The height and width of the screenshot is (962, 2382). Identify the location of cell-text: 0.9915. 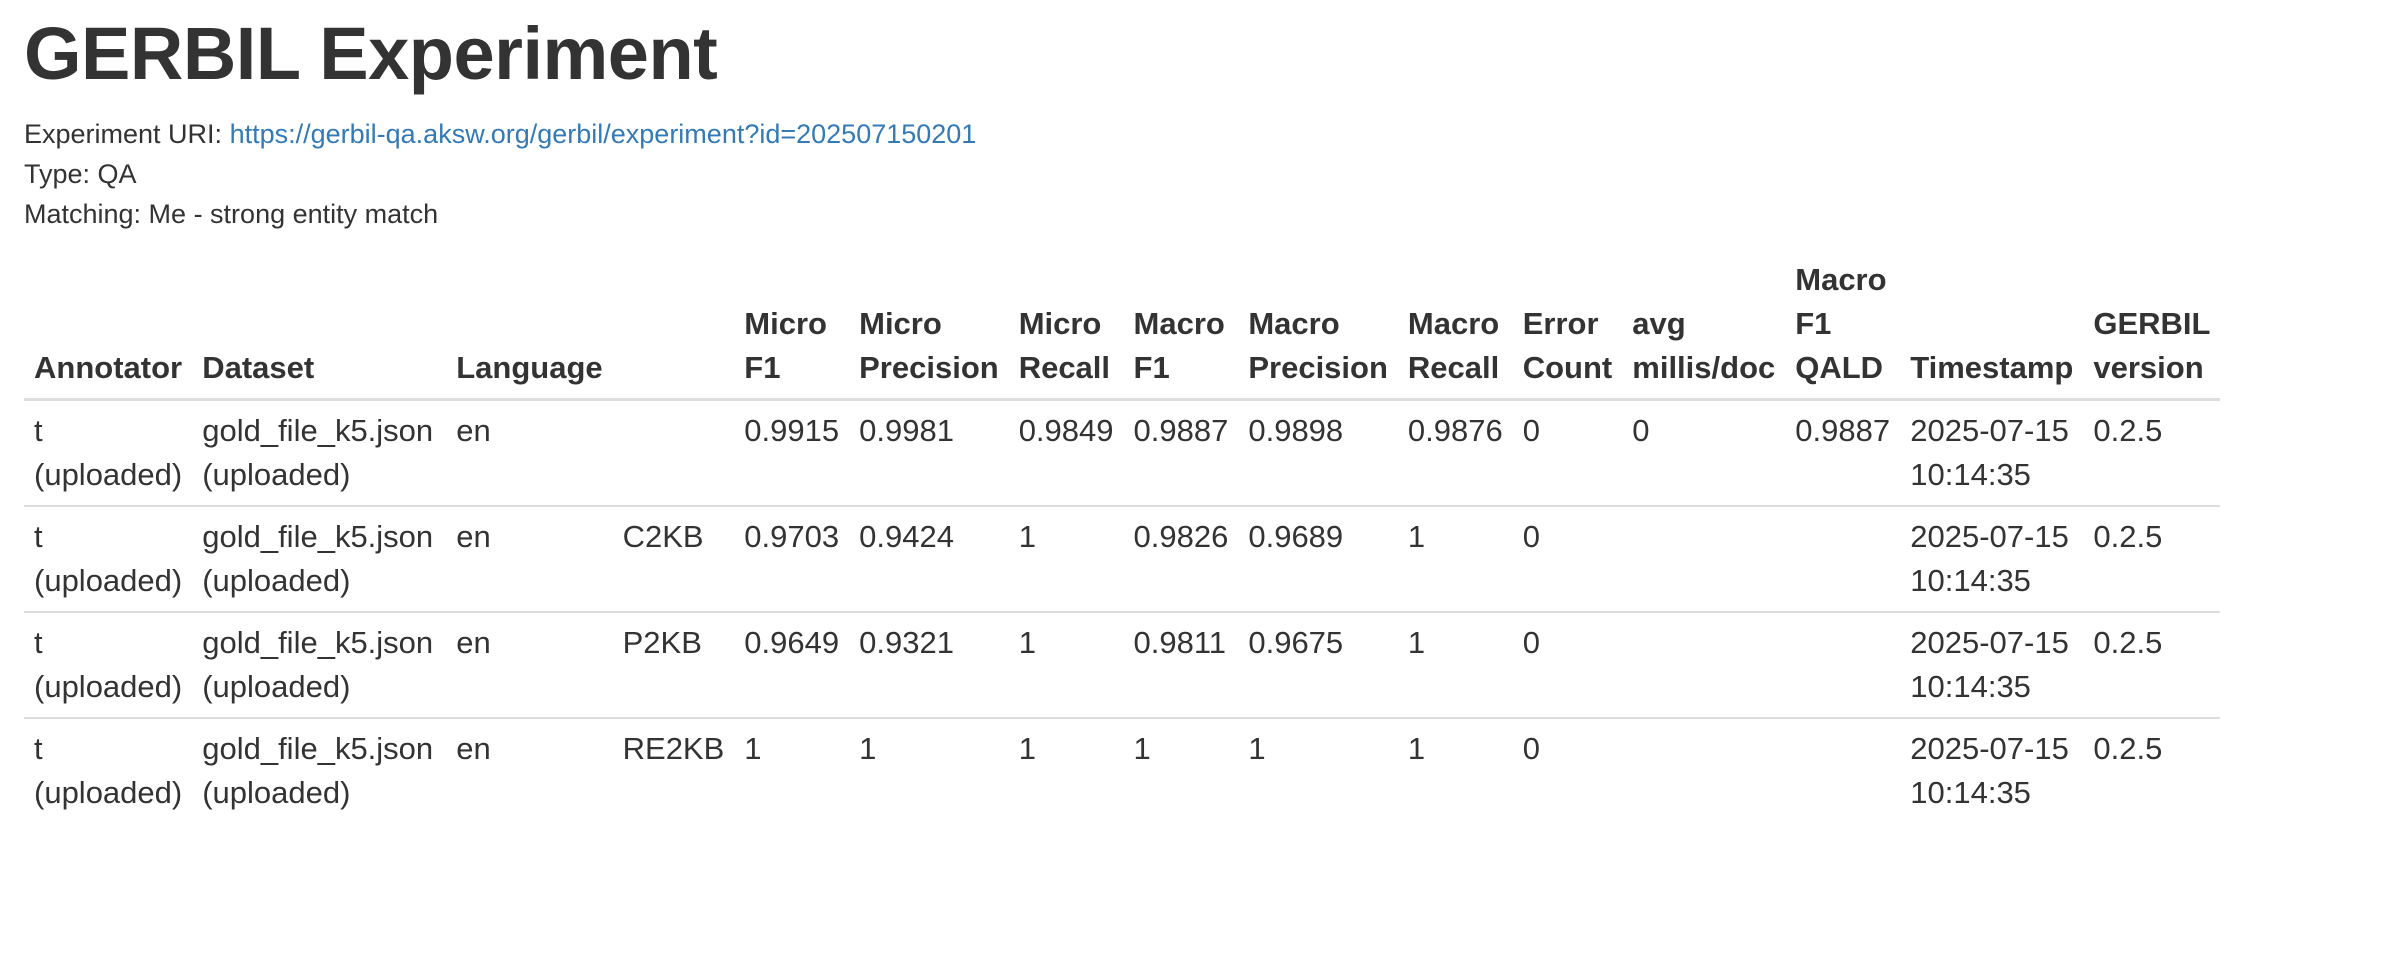
(792, 430).